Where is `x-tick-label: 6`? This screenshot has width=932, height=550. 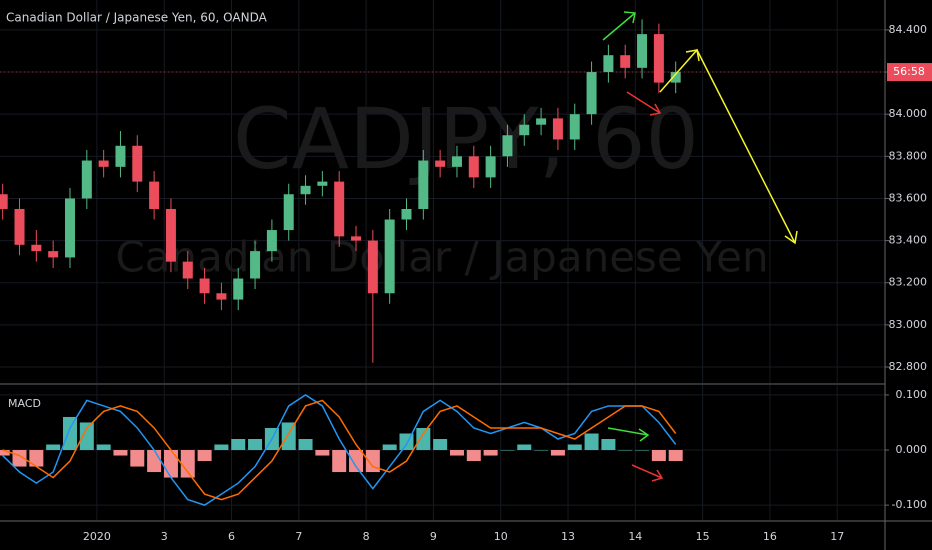
x-tick-label: 6 is located at coordinates (231, 536).